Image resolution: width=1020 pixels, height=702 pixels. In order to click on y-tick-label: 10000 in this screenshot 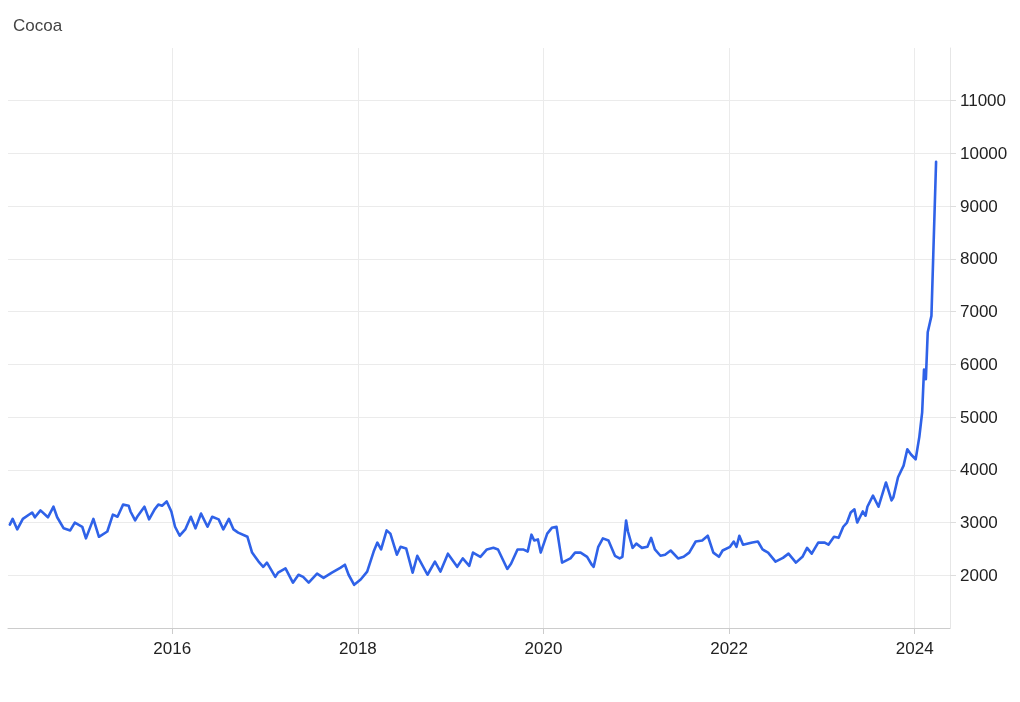, I will do `click(984, 153)`.